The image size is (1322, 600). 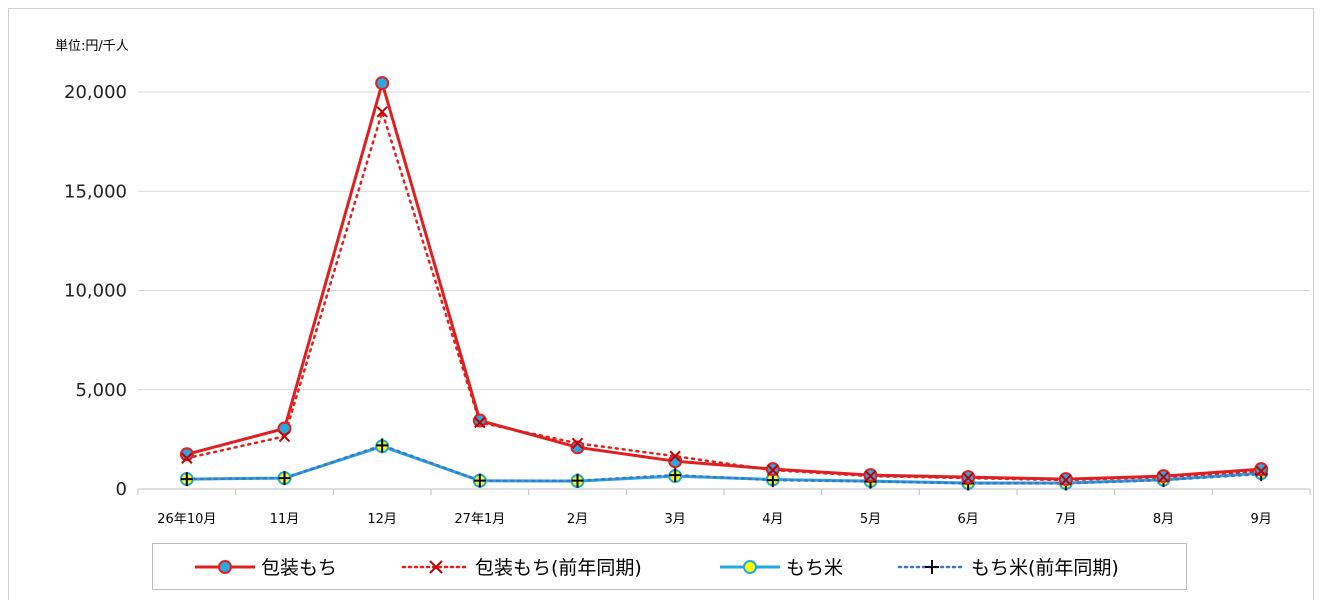 What do you see at coordinates (186, 519) in the screenshot?
I see `x-tick-label: 26年10月` at bounding box center [186, 519].